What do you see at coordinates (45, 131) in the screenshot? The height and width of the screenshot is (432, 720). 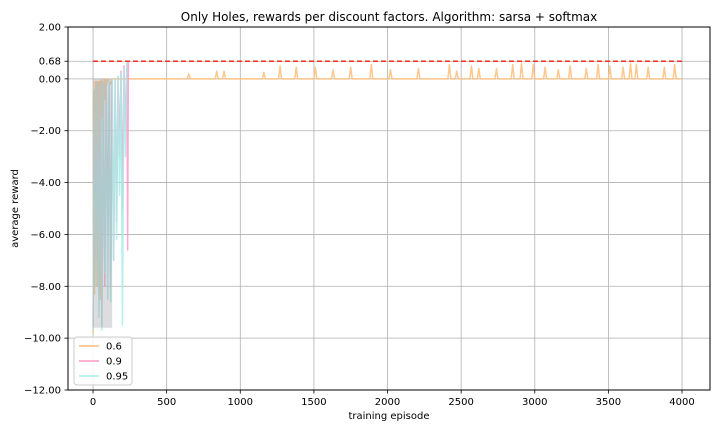 I see `y-tick-label: −2.00` at bounding box center [45, 131].